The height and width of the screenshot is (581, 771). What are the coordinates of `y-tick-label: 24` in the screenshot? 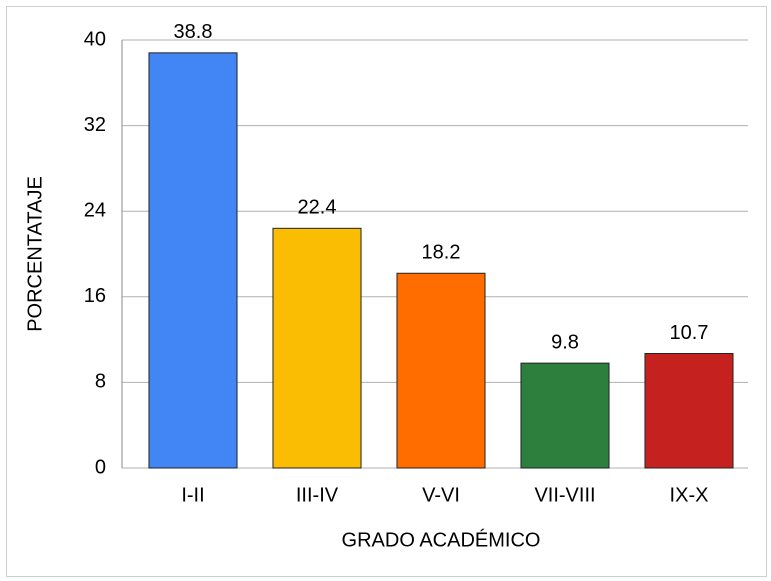 It's located at (95, 210).